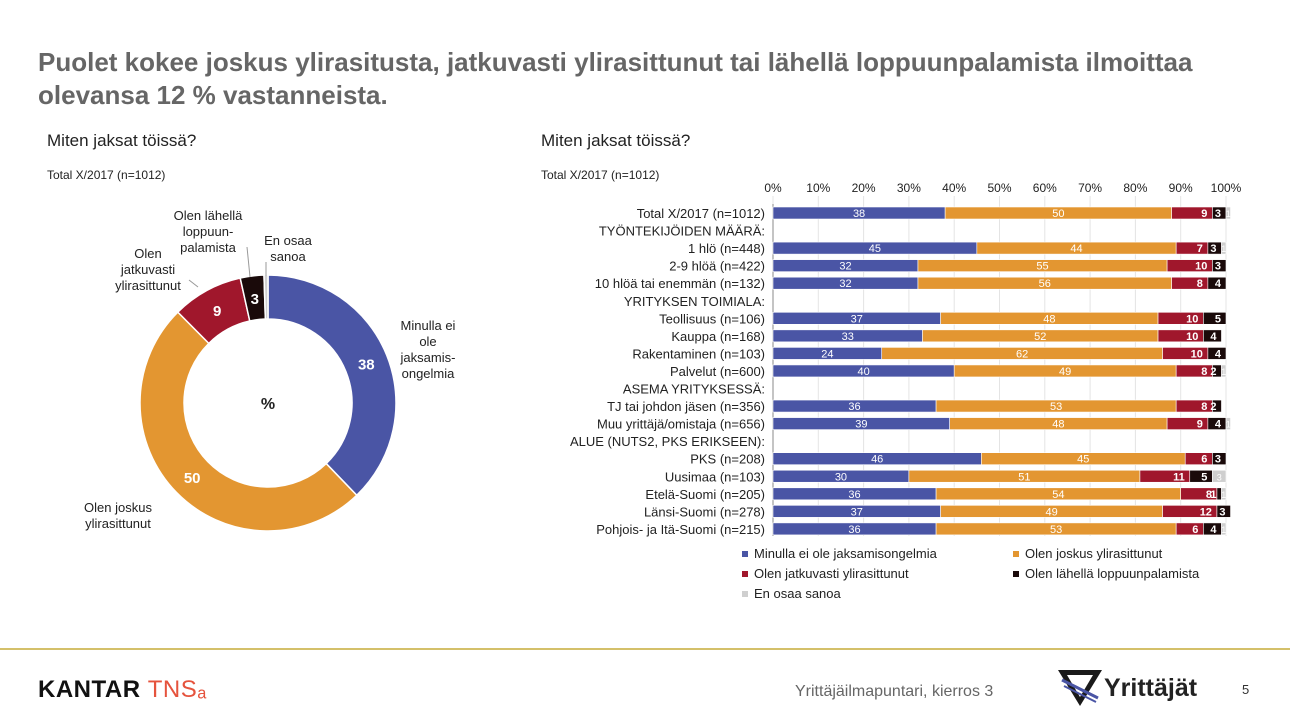 The image size is (1290, 726). Describe the element at coordinates (428, 325) in the screenshot. I see `donut-outside-label: Minulla ei` at that location.